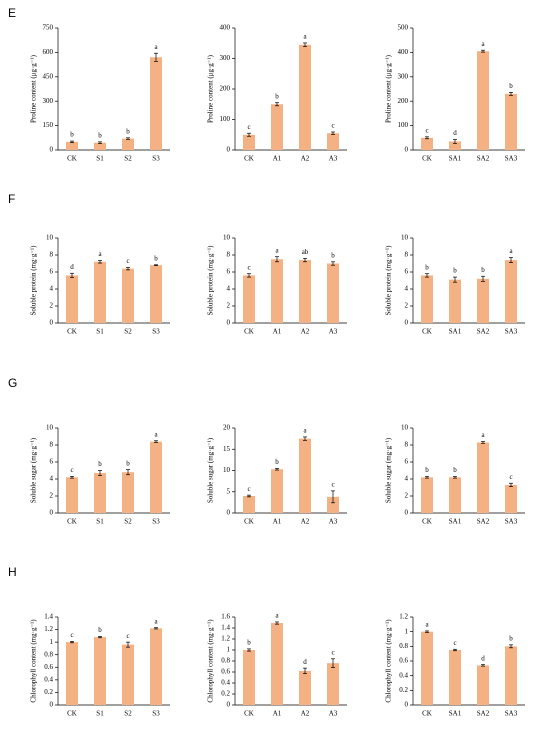 This screenshot has height=736, width=550. Describe the element at coordinates (483, 658) in the screenshot. I see `significance-letter: d` at that location.